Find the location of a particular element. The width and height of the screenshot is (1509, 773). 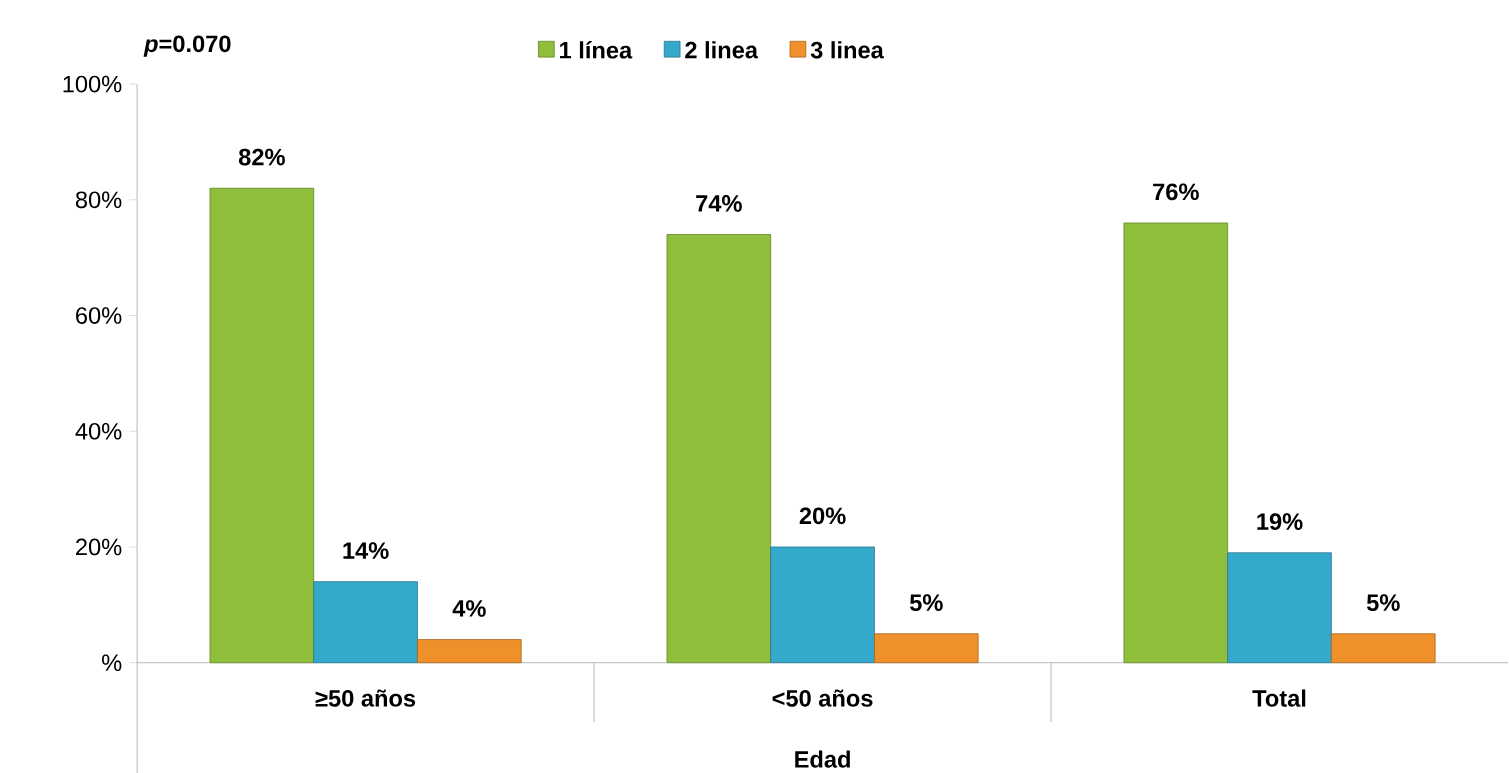

legend-label: 1 línea is located at coordinates (596, 49).